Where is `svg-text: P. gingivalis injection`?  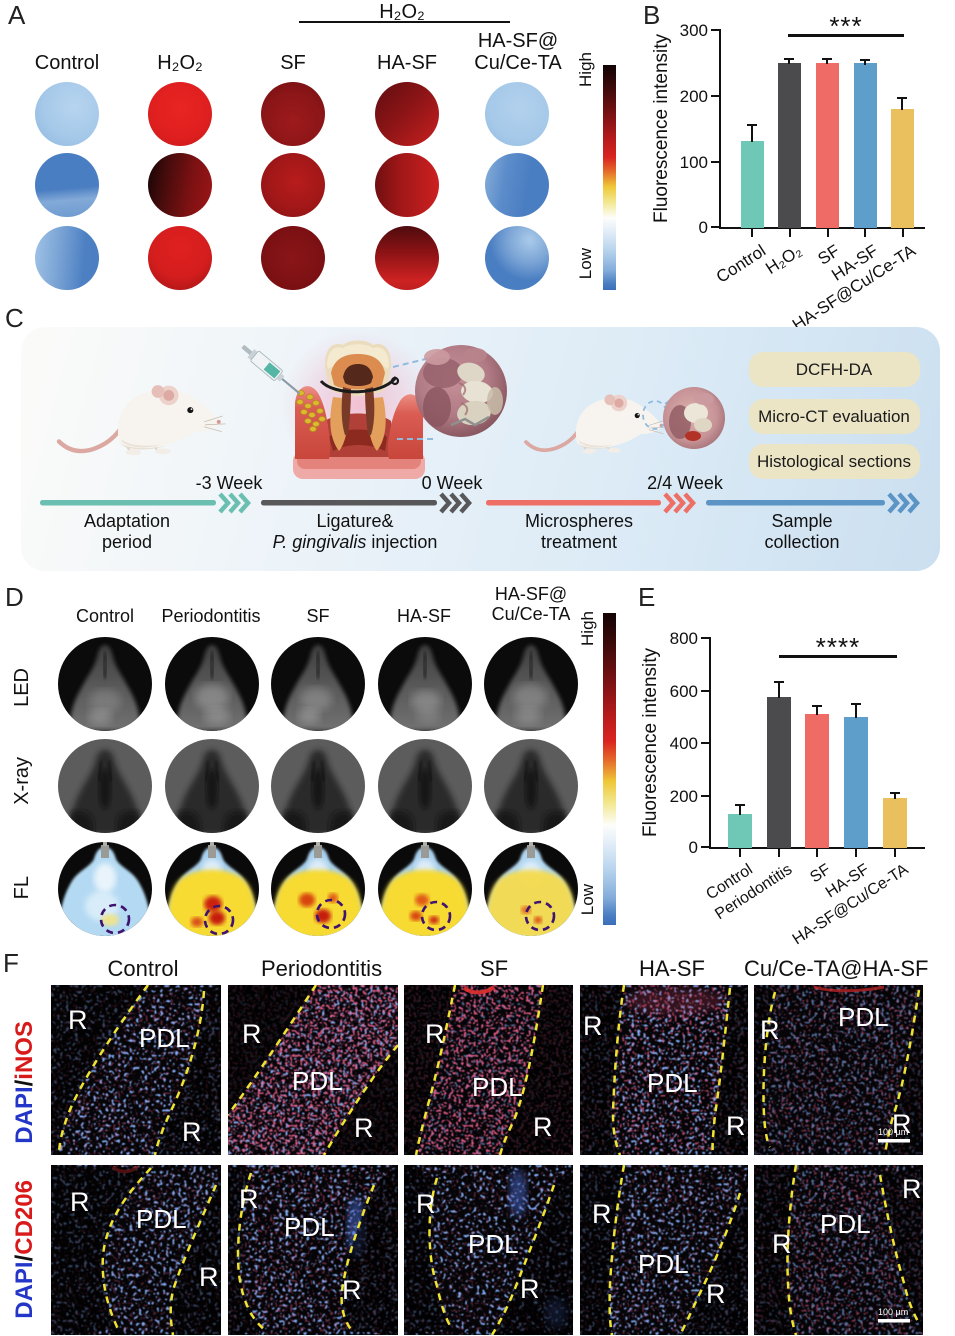
svg-text: P. gingivalis injection is located at coordinates (355, 542).